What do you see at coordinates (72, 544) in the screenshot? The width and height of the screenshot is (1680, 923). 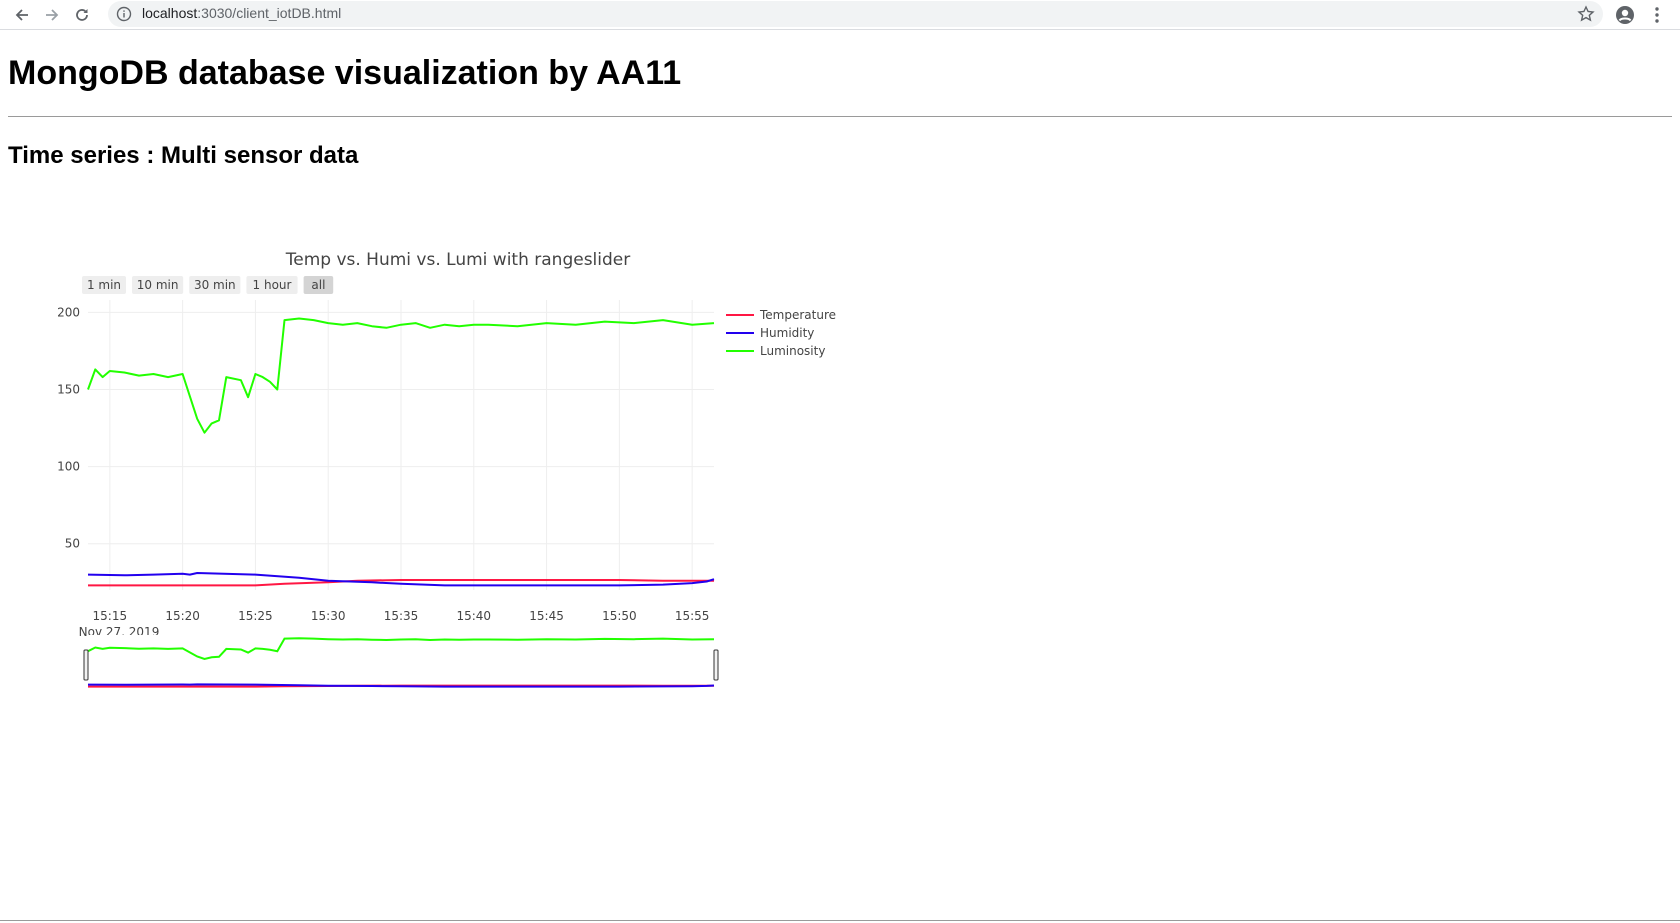 I see `y-tick-label: 50` at bounding box center [72, 544].